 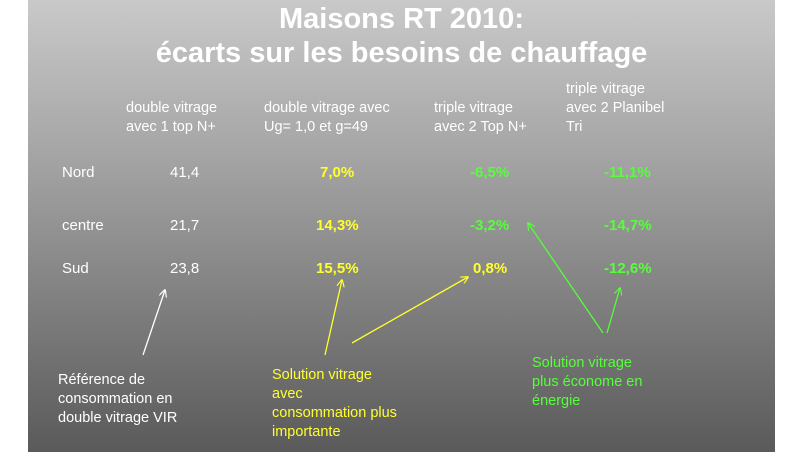 I want to click on table-cell: 41,4, so click(x=185, y=172).